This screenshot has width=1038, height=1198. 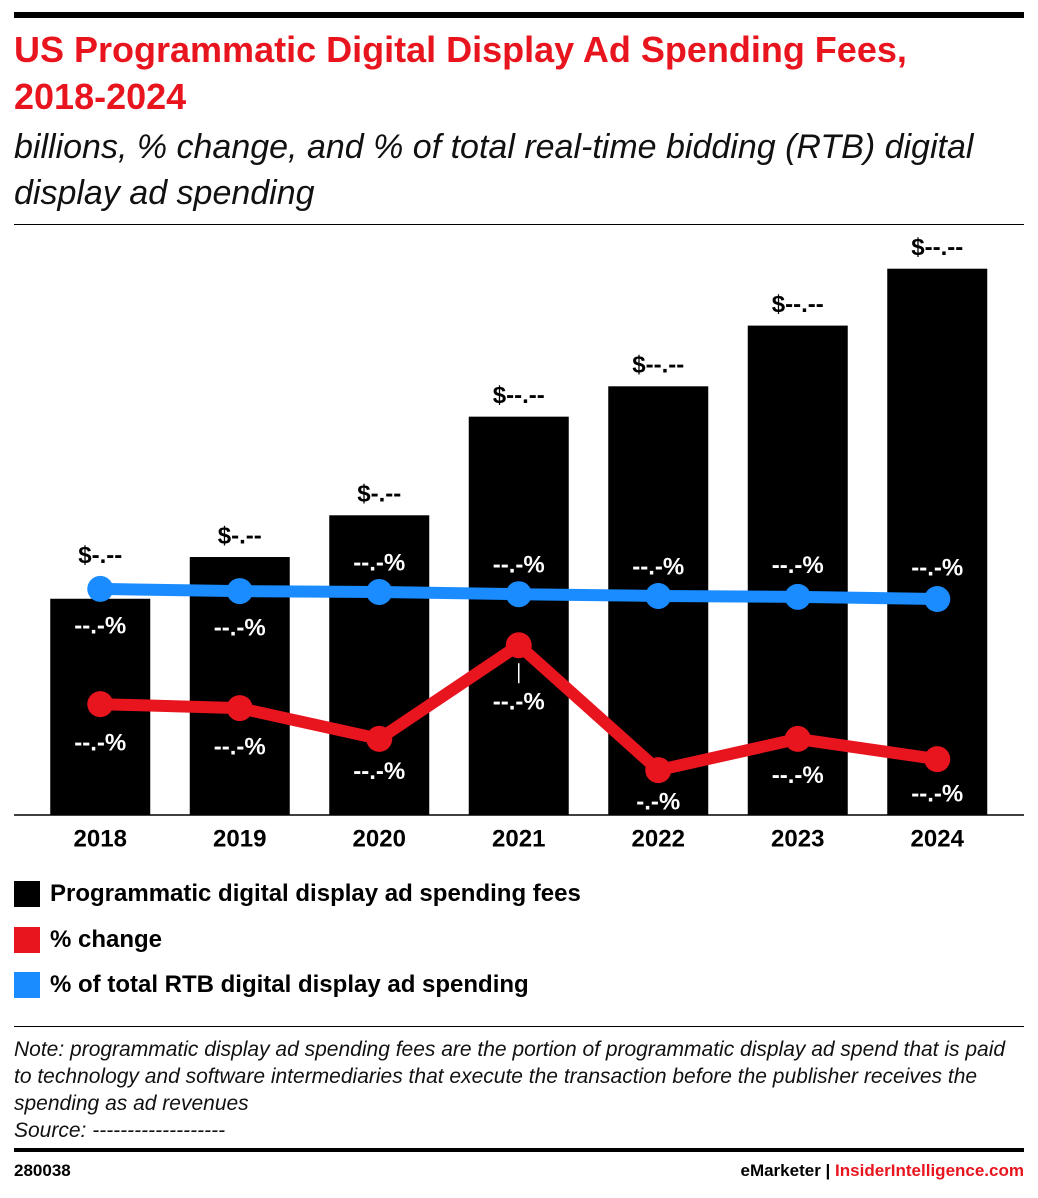 I want to click on branding: eMarketer | InsiderIntelligence.com, so click(x=882, y=1171).